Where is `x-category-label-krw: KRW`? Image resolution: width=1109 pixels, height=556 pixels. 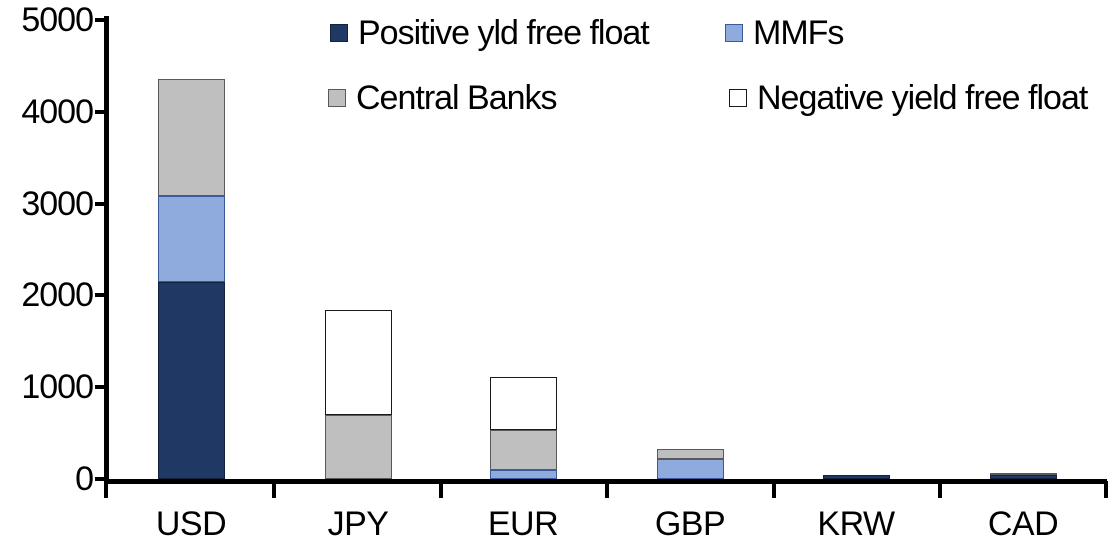
x-category-label-krw: KRW is located at coordinates (856, 524).